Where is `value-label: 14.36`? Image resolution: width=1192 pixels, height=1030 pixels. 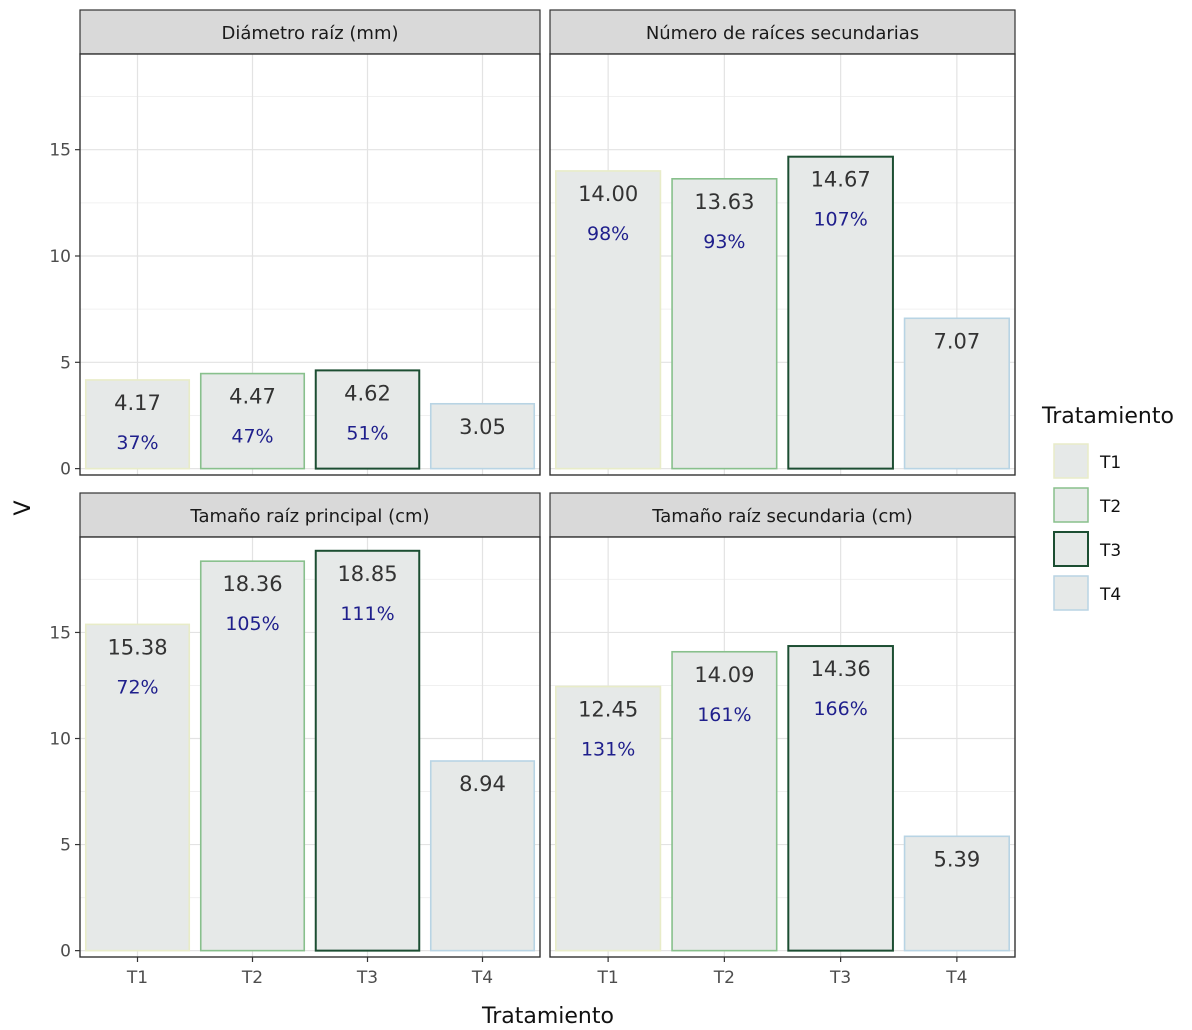 value-label: 14.36 is located at coordinates (841, 669).